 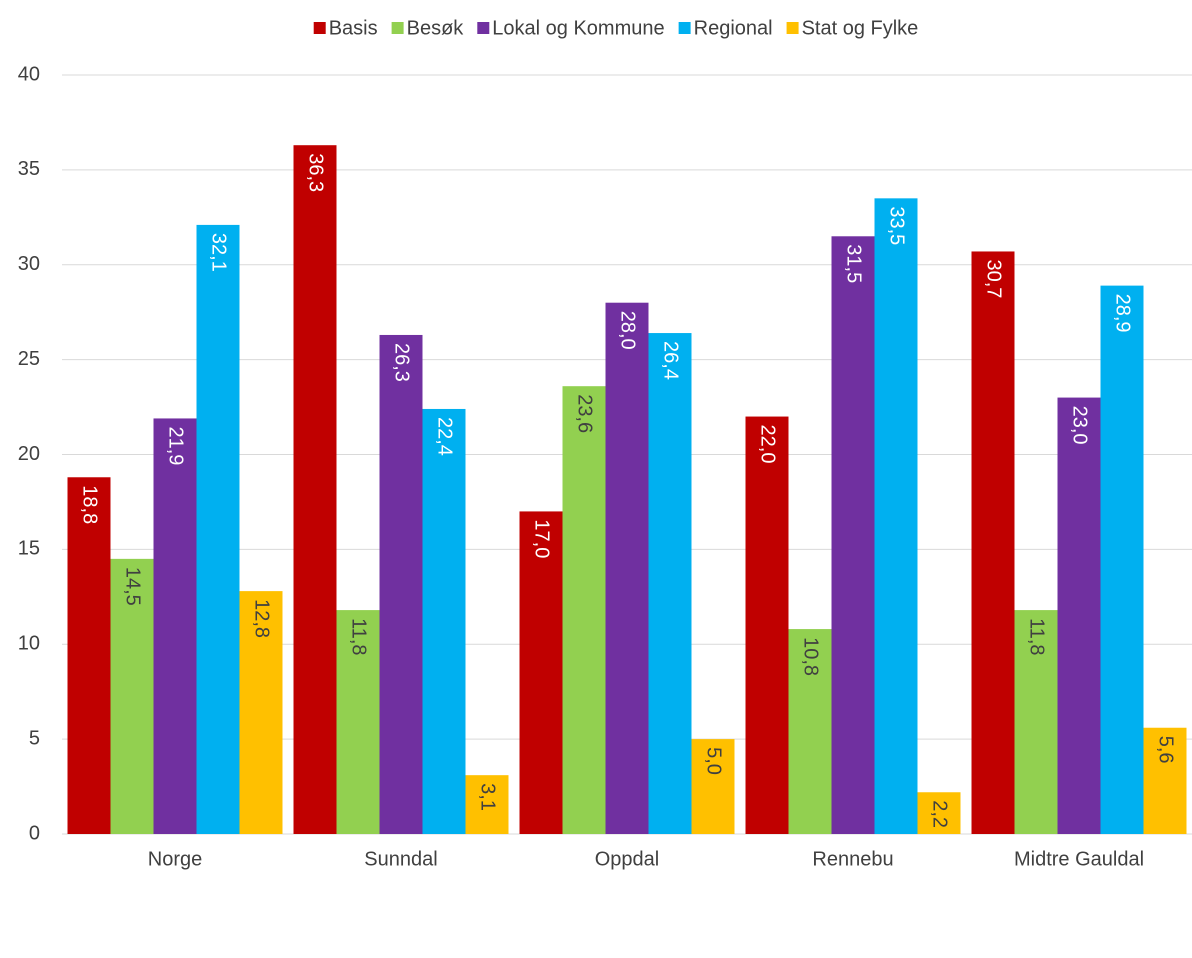 What do you see at coordinates (219, 252) in the screenshot?
I see `data-label: 32,1` at bounding box center [219, 252].